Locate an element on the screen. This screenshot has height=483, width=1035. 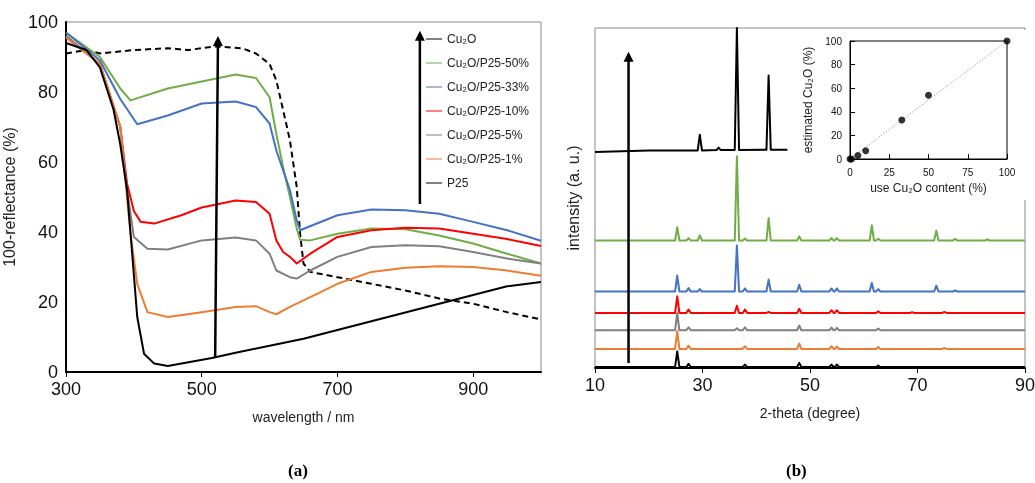
x-tick-label: 100 is located at coordinates (1007, 172).